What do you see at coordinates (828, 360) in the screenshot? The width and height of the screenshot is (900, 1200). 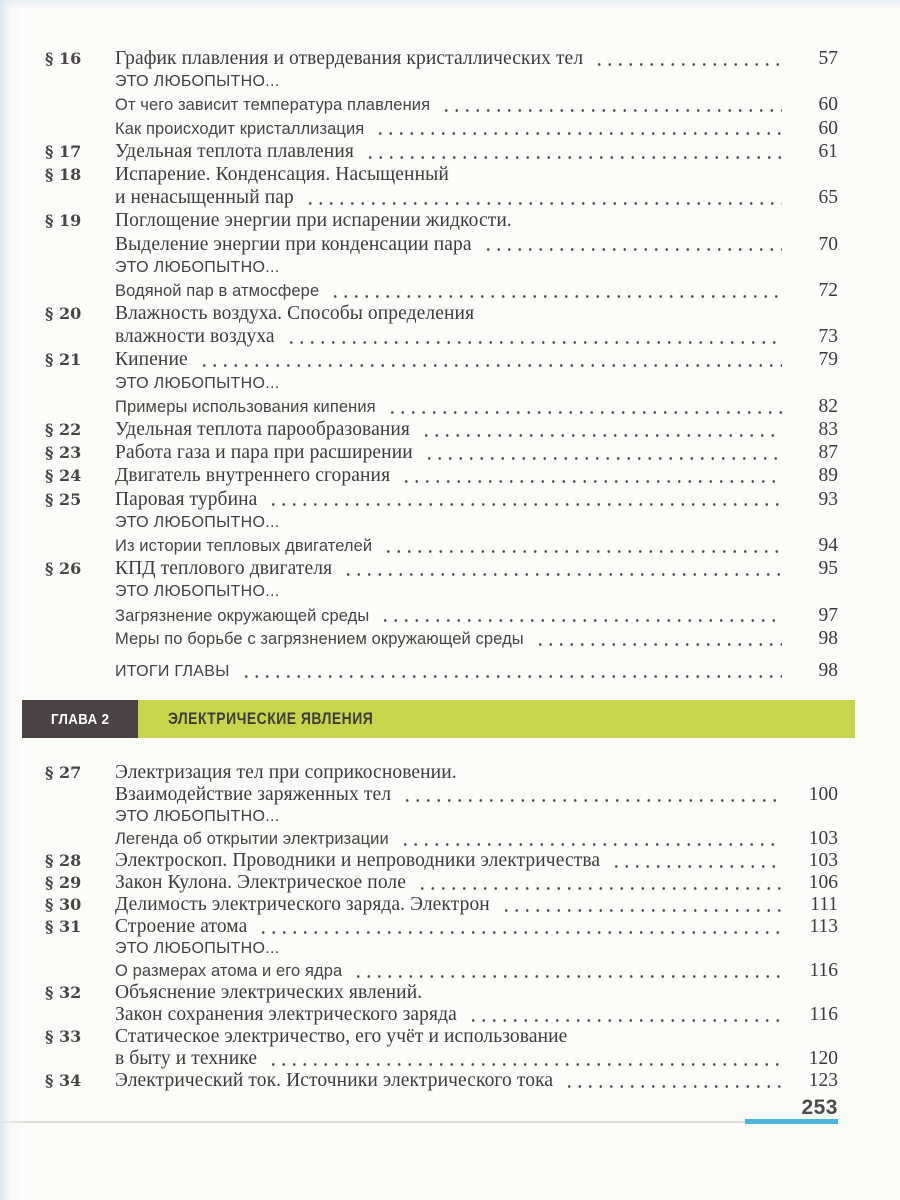 I see `entry-page-number: 79` at bounding box center [828, 360].